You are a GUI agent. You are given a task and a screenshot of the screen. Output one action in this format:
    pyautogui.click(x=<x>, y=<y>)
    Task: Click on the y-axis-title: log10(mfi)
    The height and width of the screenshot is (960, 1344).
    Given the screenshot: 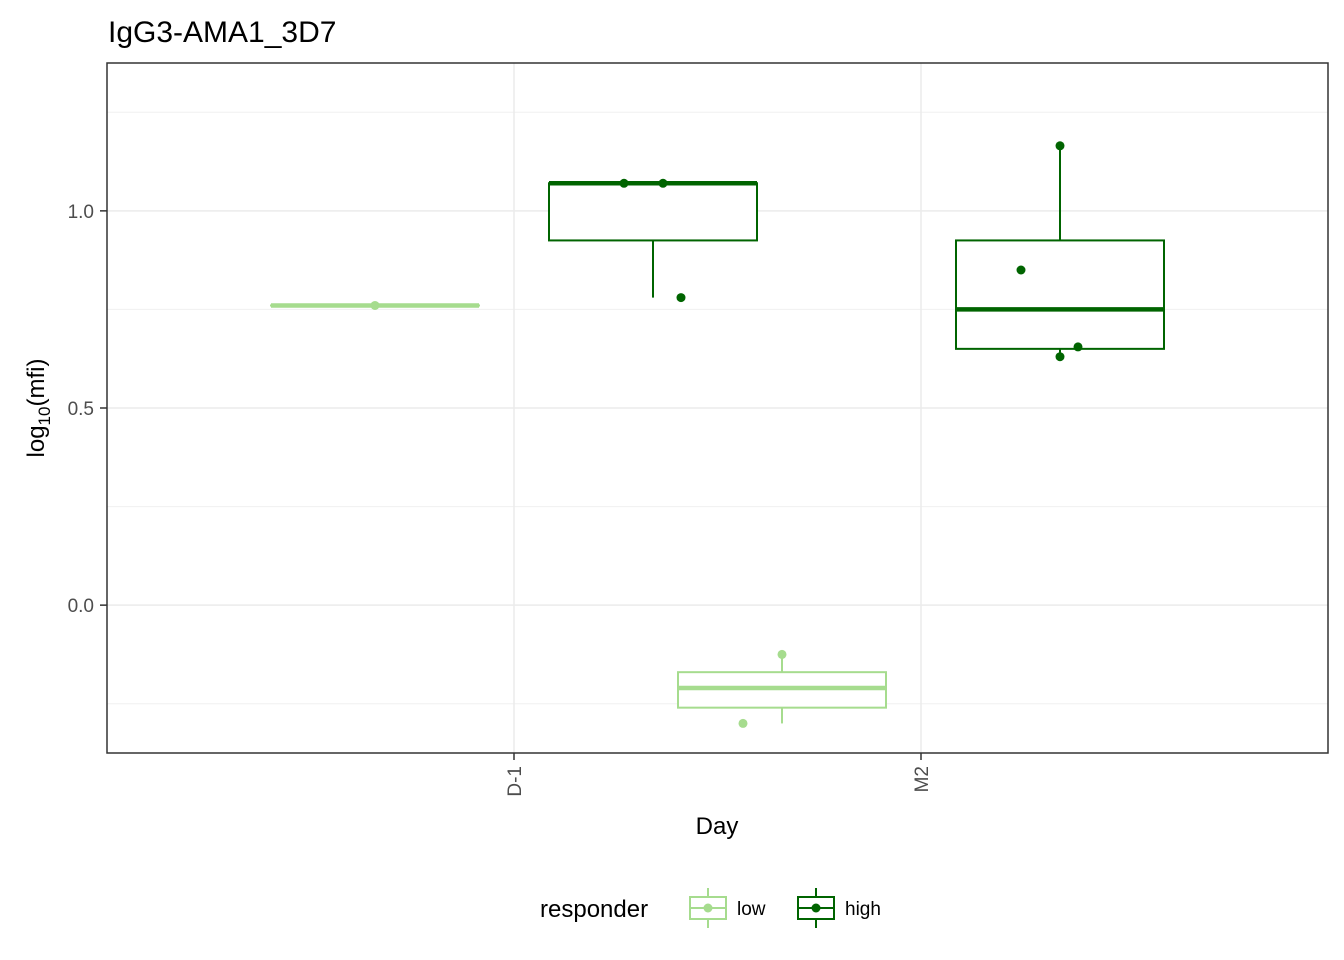 What is the action you would take?
    pyautogui.click(x=38, y=408)
    